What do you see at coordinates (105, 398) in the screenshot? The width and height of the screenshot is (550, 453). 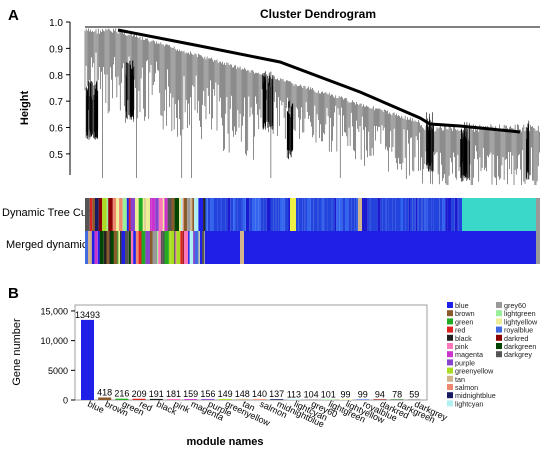 I see `bar-brown` at bounding box center [105, 398].